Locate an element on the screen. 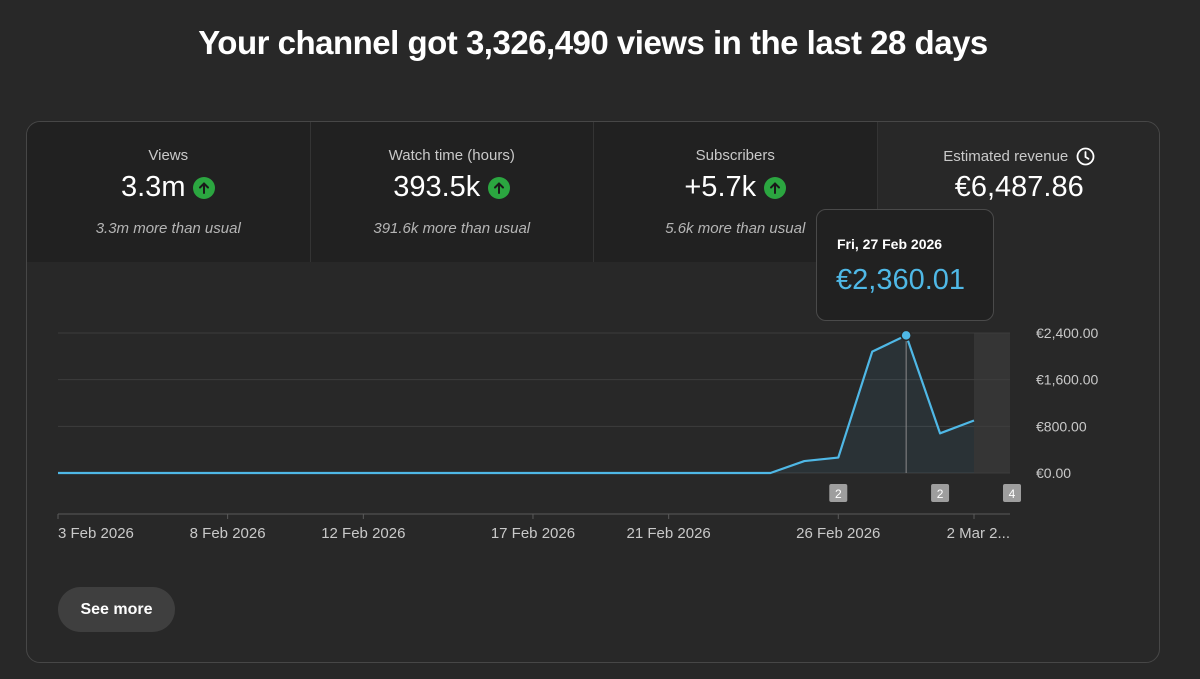 The width and height of the screenshot is (1200, 679). tooltip-date: Fri, 27 Feb 2026 is located at coordinates (890, 244).